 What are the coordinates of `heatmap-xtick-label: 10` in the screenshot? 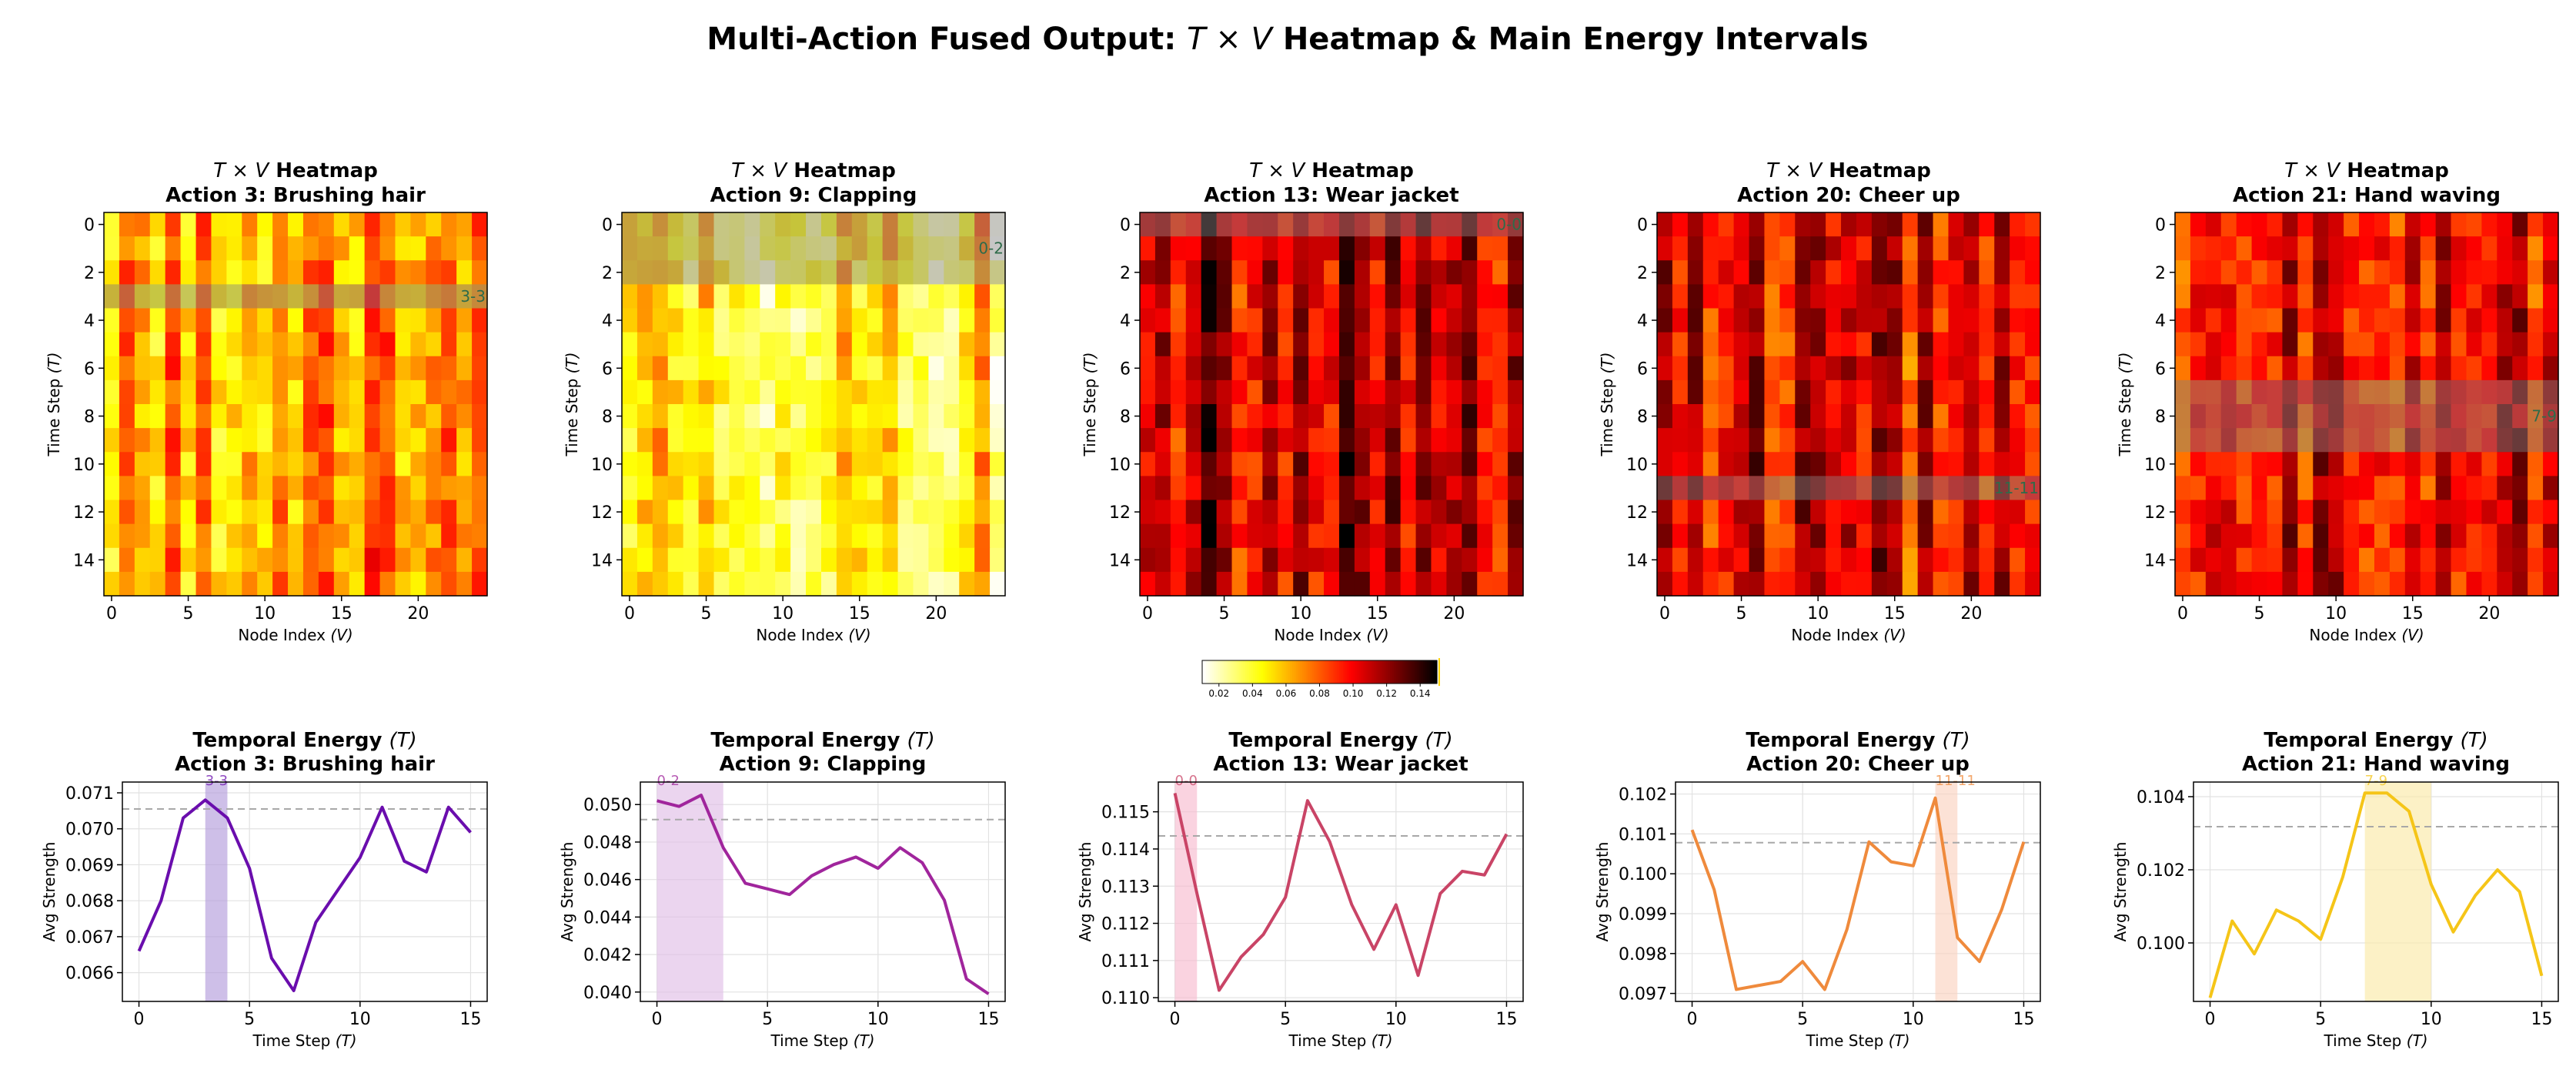 It's located at (265, 614).